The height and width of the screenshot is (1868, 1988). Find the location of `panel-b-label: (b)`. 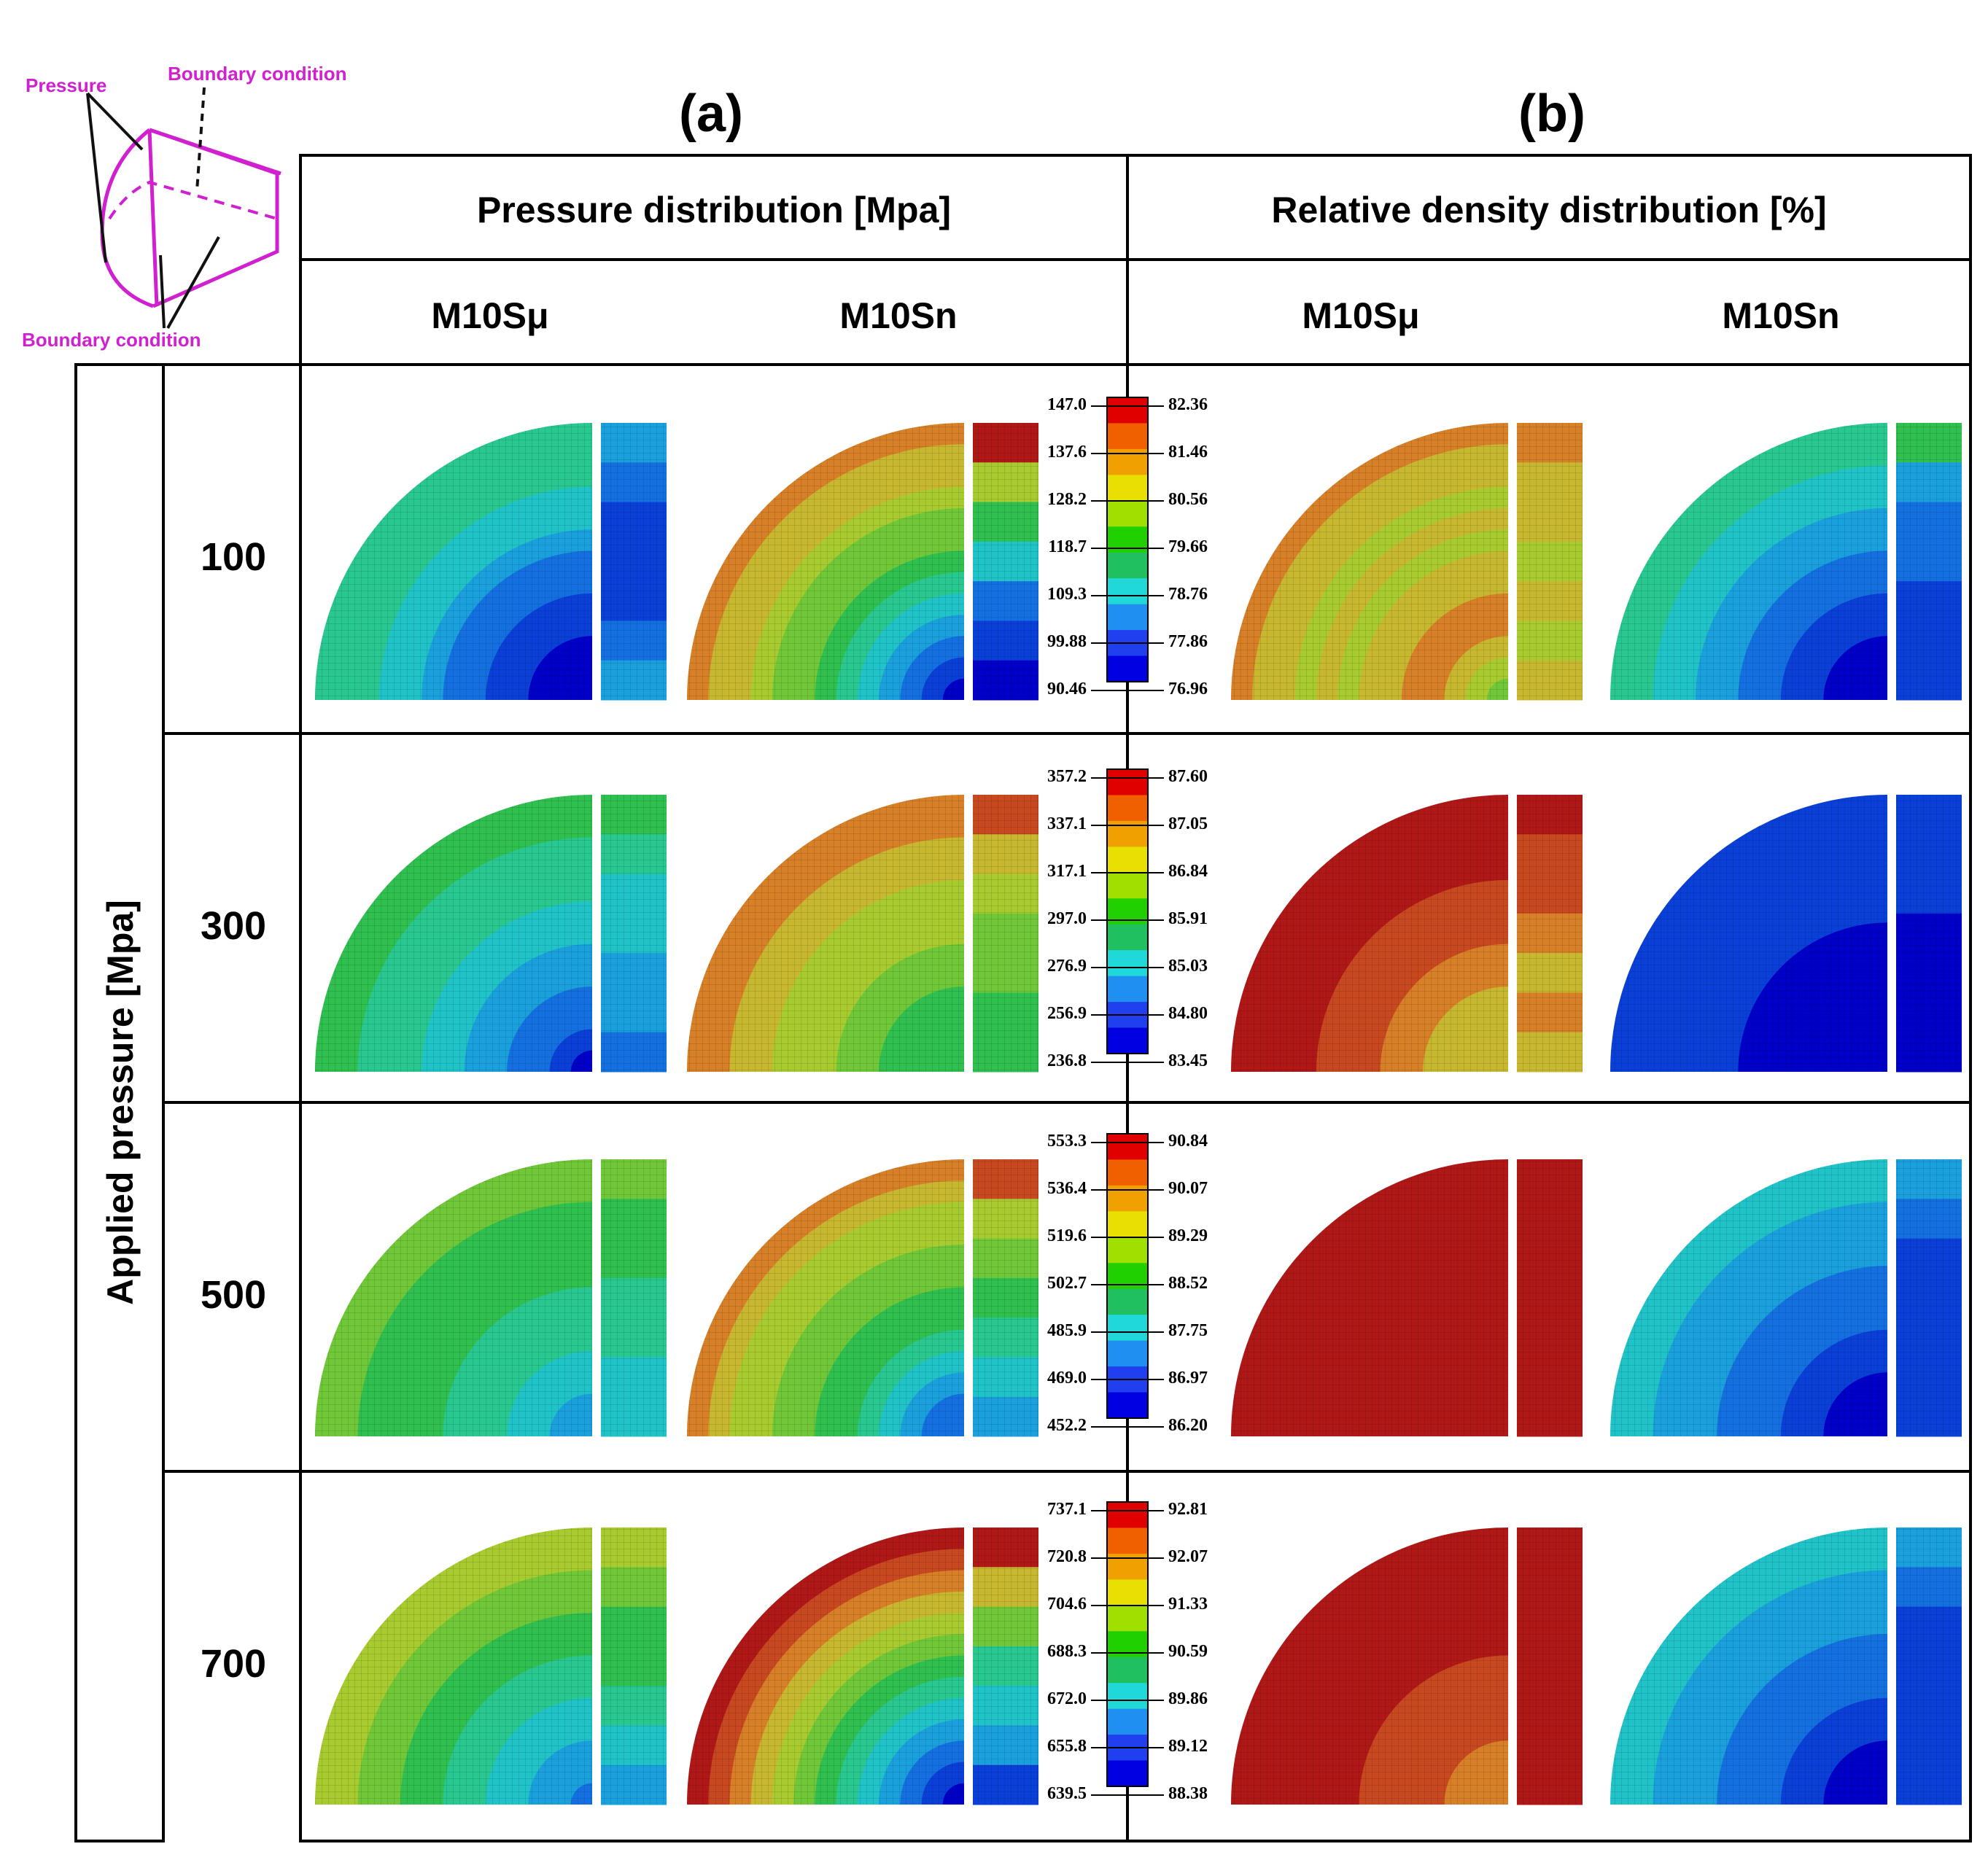

panel-b-label: (b) is located at coordinates (1552, 114).